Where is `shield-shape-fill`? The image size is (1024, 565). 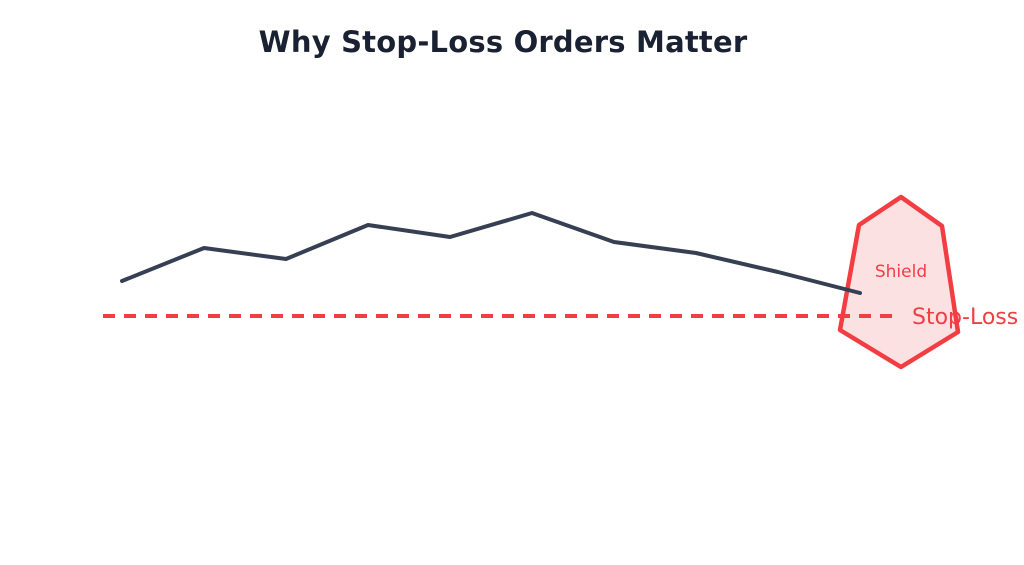 shield-shape-fill is located at coordinates (899, 282).